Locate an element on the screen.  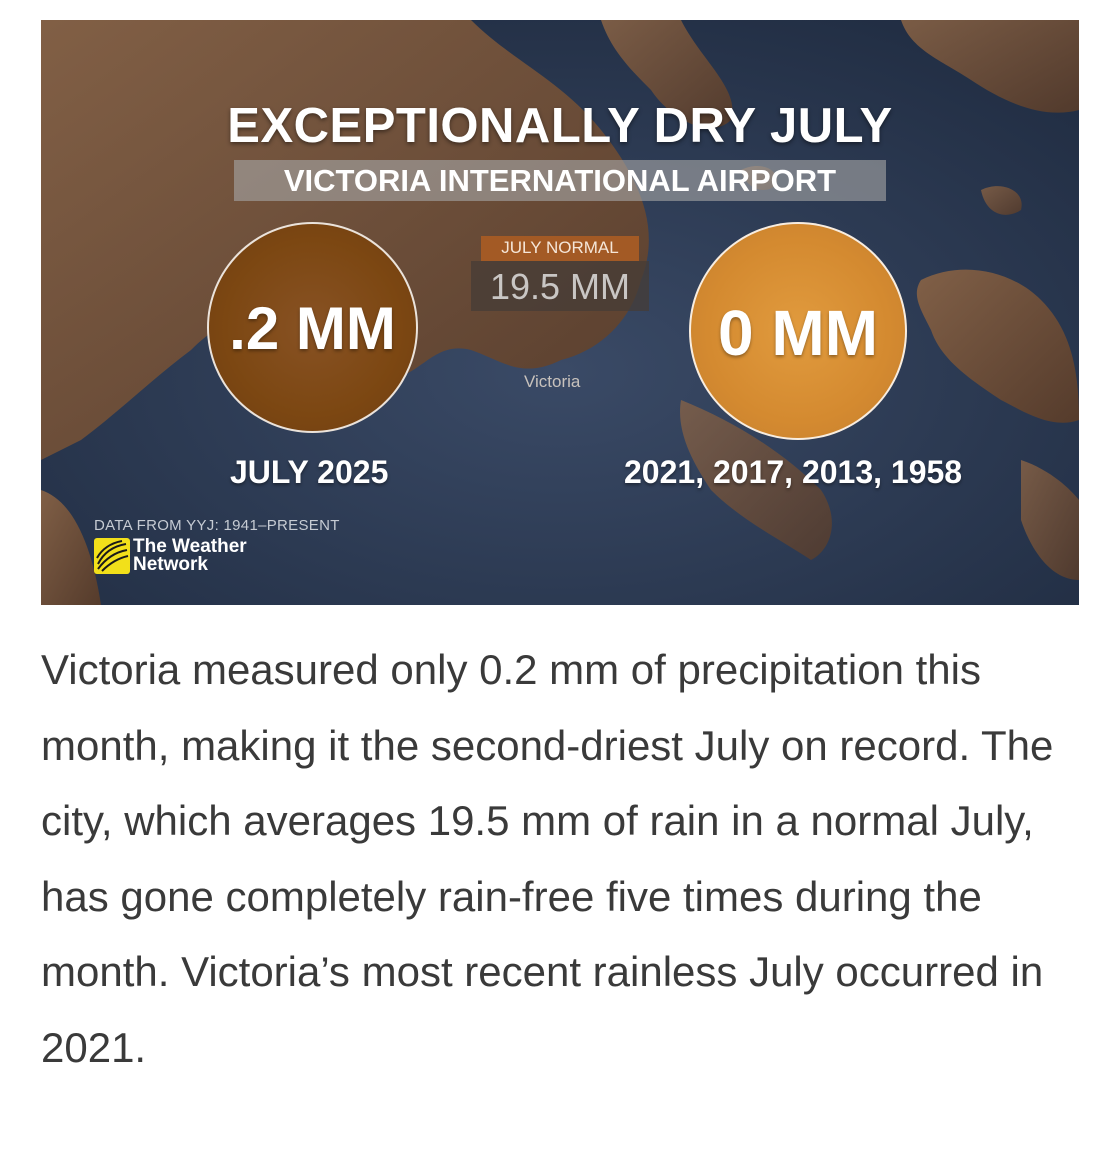
subtitle-banner: VICTORIA INTERNATIONAL AIRPORT is located at coordinates (560, 180).